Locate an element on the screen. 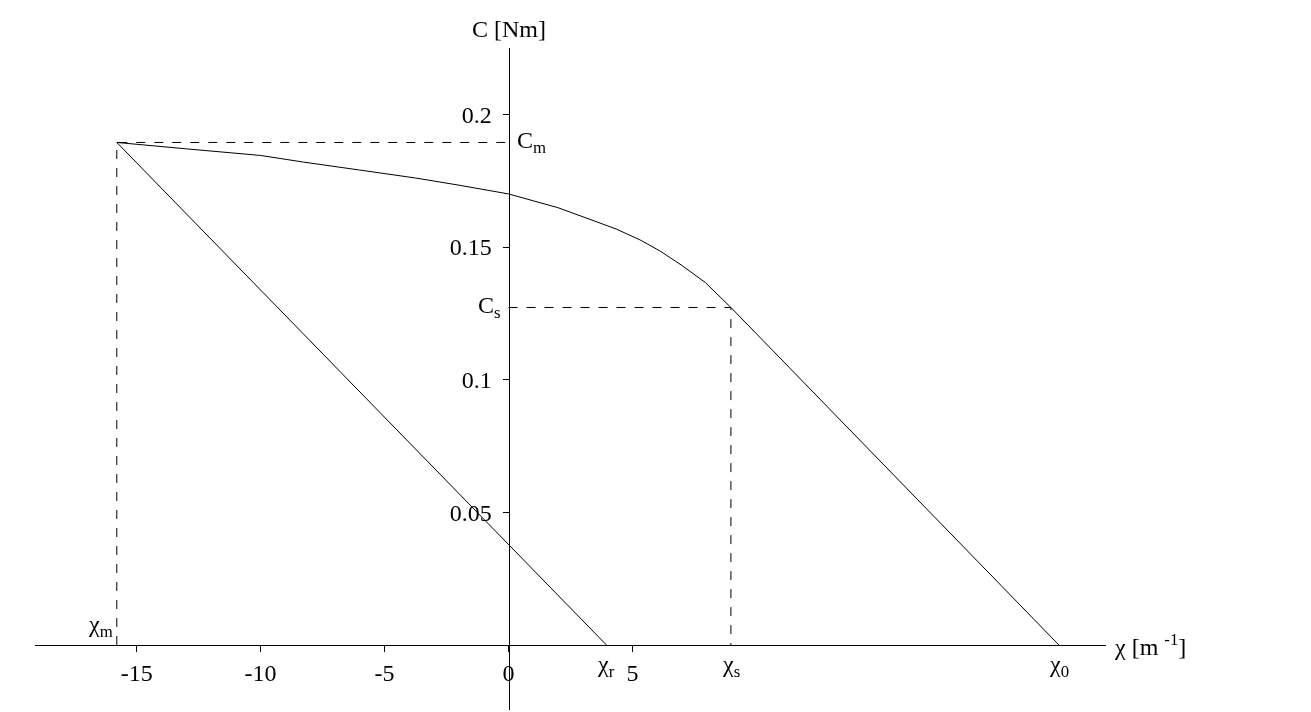  x-axis-title: χ [m $^{-1}$] is located at coordinates (1150, 645).